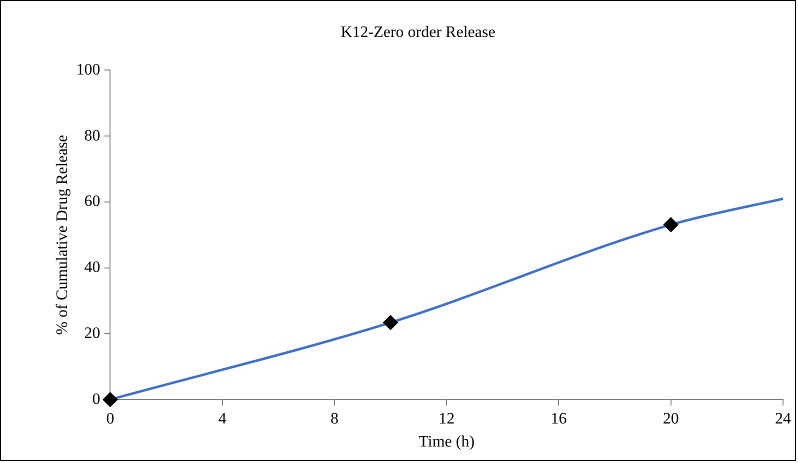  I want to click on x-tick-label: 4, so click(222, 419).